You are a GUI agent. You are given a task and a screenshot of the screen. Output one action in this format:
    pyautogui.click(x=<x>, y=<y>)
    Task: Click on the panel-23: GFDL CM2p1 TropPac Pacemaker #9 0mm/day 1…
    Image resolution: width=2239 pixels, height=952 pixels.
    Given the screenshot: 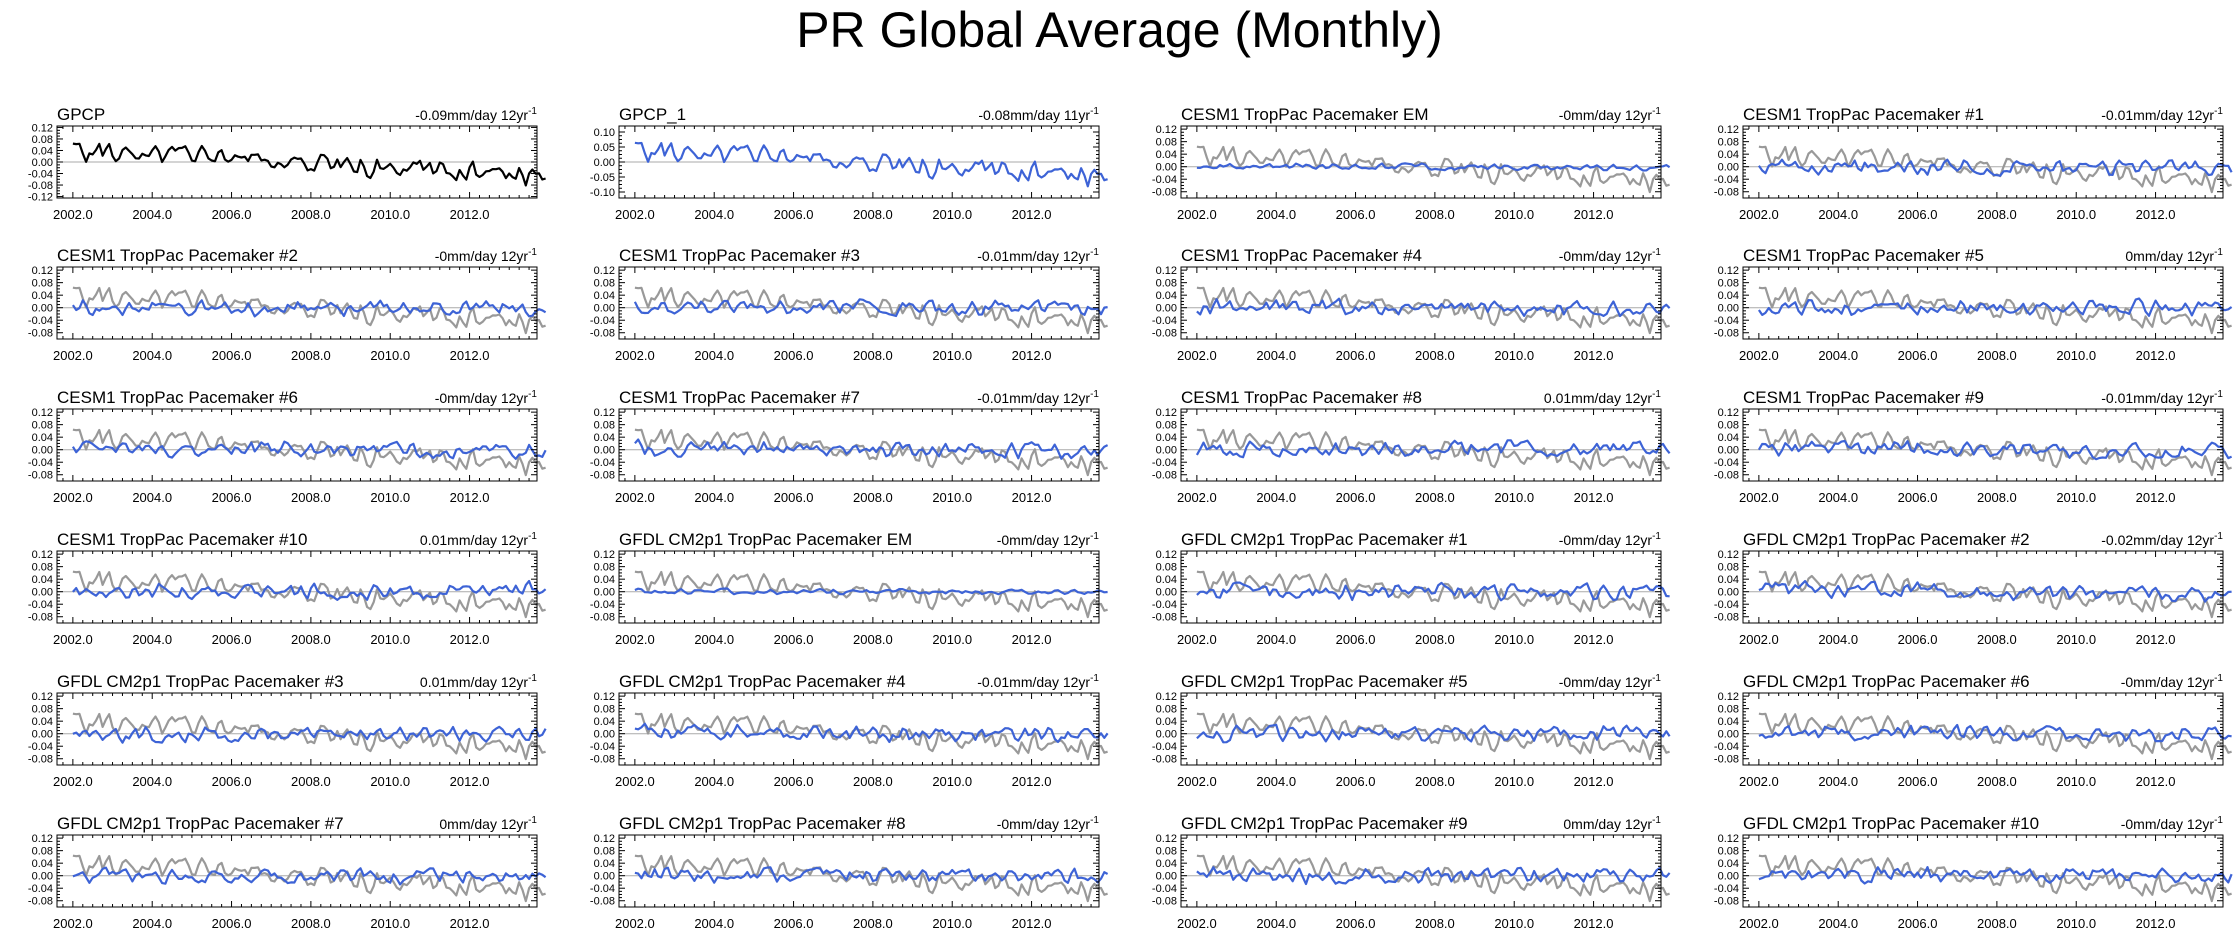 What is the action you would take?
    pyautogui.click(x=1411, y=872)
    